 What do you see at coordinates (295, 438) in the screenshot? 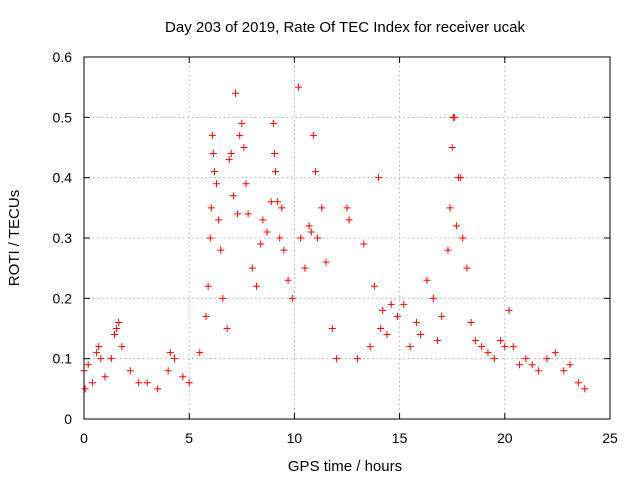
I see `x-tick-label: 10` at bounding box center [295, 438].